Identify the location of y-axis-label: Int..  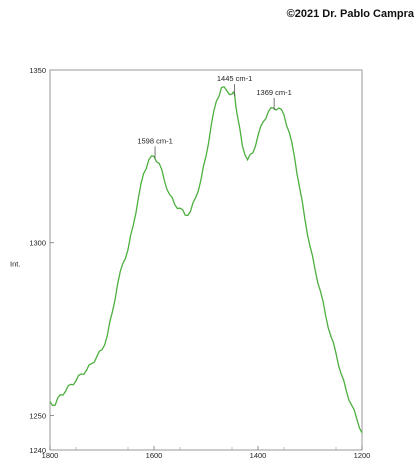
(15, 264).